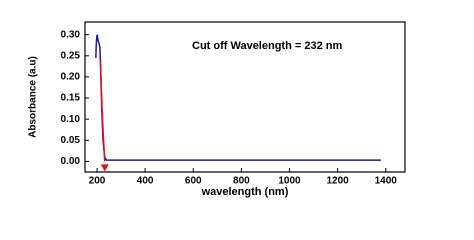 The width and height of the screenshot is (474, 240). I want to click on x-tick-label: 1400, so click(386, 181).